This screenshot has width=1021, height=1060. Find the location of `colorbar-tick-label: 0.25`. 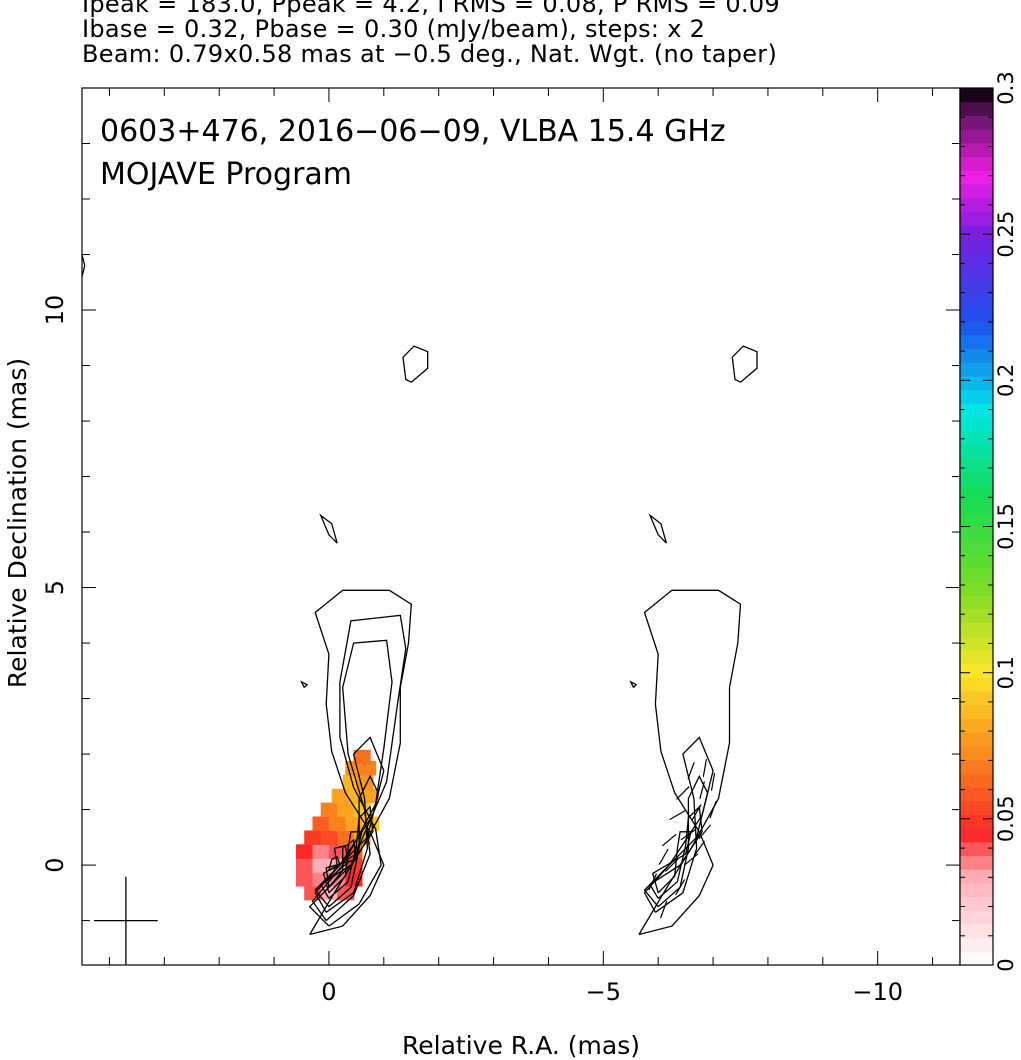

colorbar-tick-label: 0.25 is located at coordinates (1006, 234).